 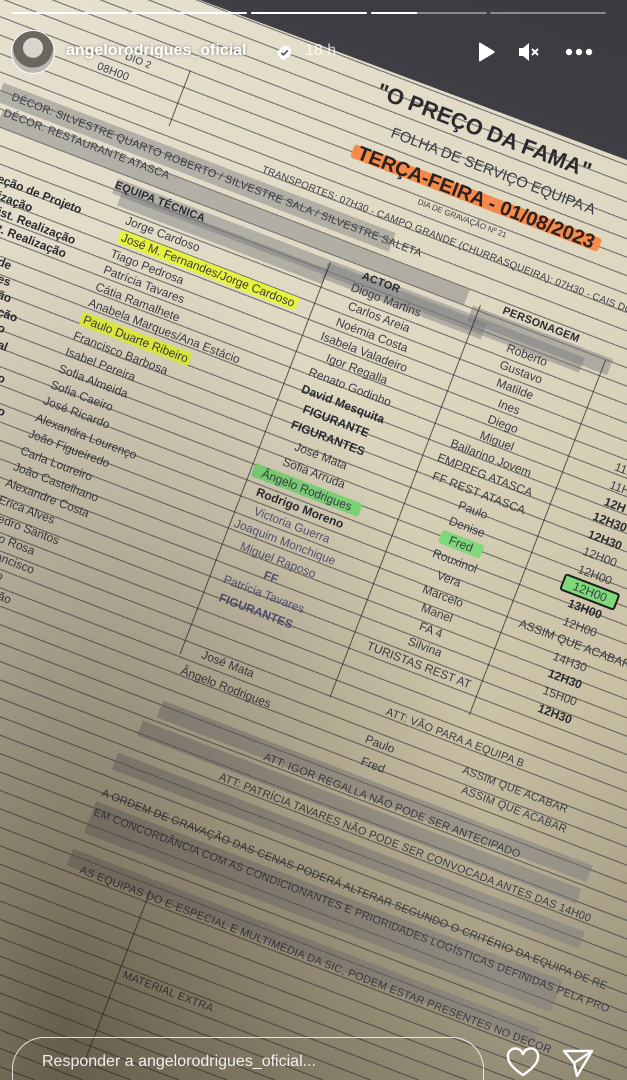 I want to click on reply-input, so click(x=257, y=1062).